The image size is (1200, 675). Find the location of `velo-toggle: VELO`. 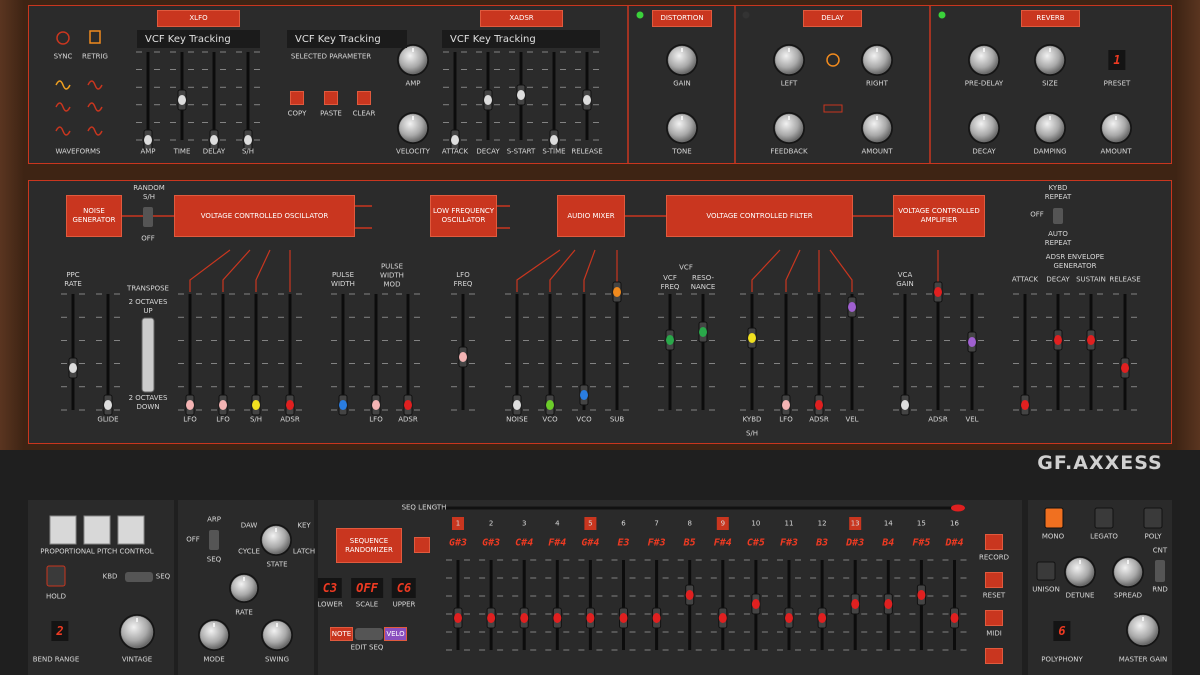

velo-toggle: VELO is located at coordinates (395, 634).